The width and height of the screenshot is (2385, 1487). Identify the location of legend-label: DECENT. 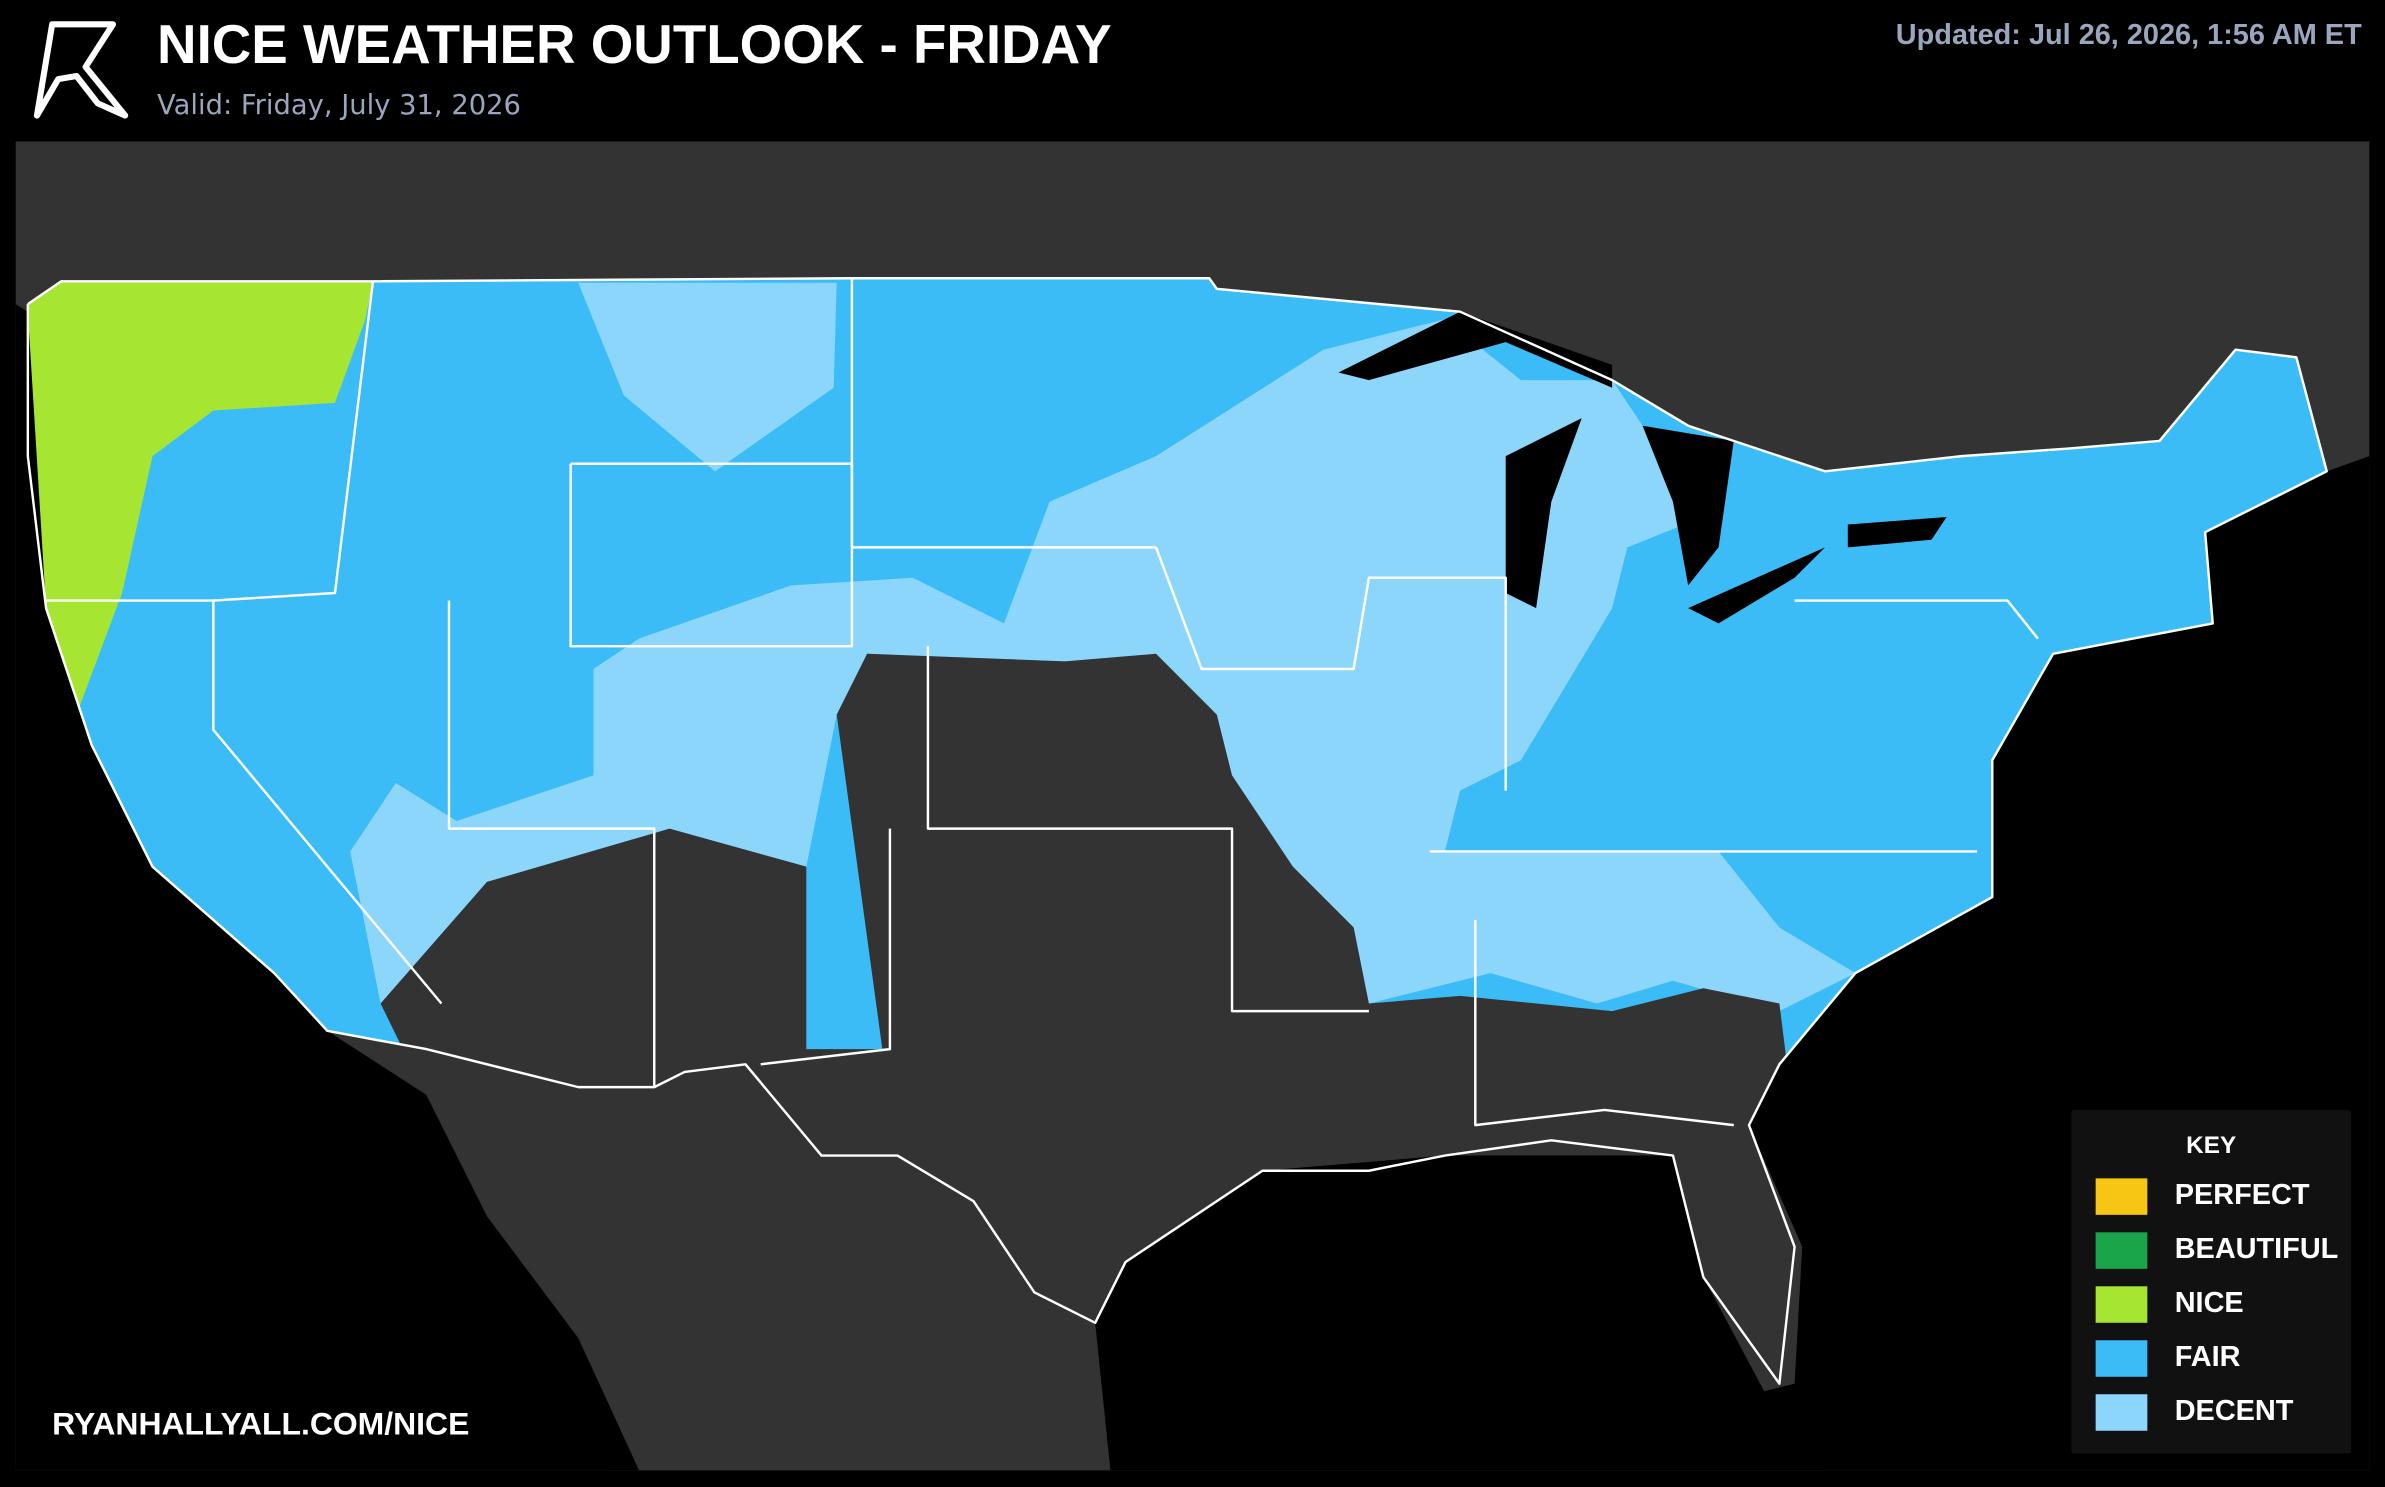
(2234, 1411).